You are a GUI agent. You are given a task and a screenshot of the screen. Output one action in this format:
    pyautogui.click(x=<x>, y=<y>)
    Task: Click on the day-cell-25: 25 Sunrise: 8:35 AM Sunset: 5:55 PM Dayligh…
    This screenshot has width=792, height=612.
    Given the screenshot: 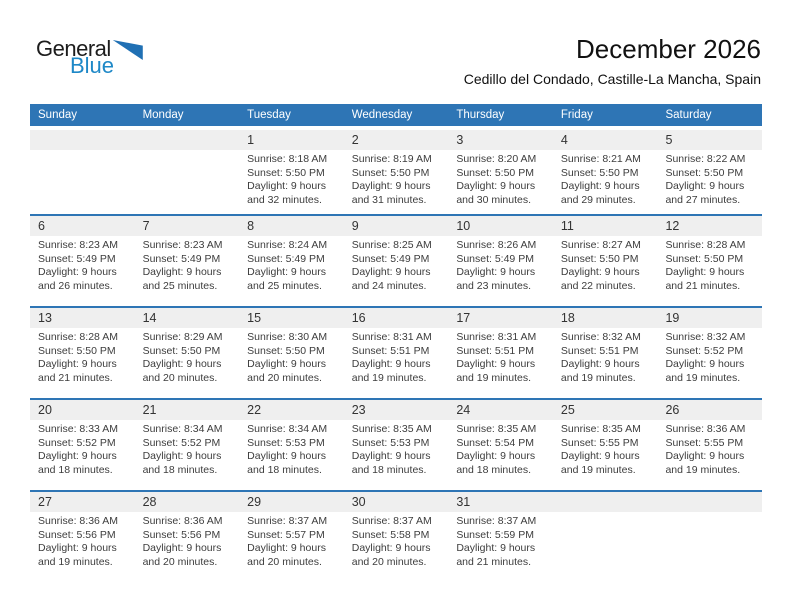 What is the action you would take?
    pyautogui.click(x=605, y=445)
    